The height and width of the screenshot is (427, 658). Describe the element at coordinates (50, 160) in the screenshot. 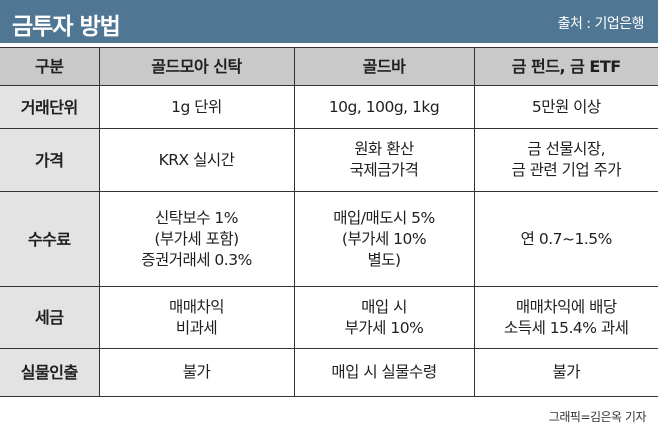

I see `row-label: 가격` at that location.